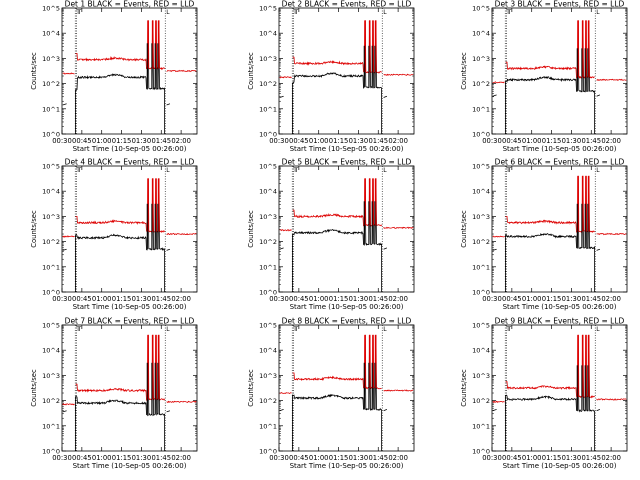  What do you see at coordinates (481, 326) in the screenshot?
I see `y-tick-label: 10^5` at bounding box center [481, 326].